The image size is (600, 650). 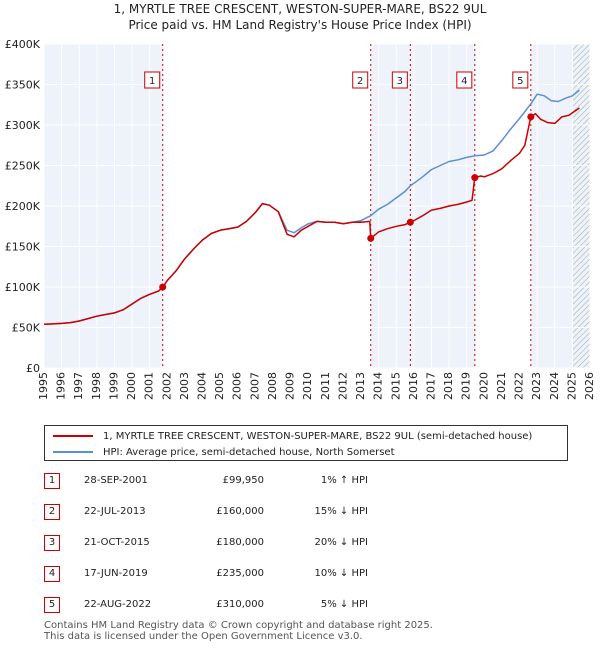 What do you see at coordinates (501, 386) in the screenshot?
I see `x-tick-label: 2021` at bounding box center [501, 386].